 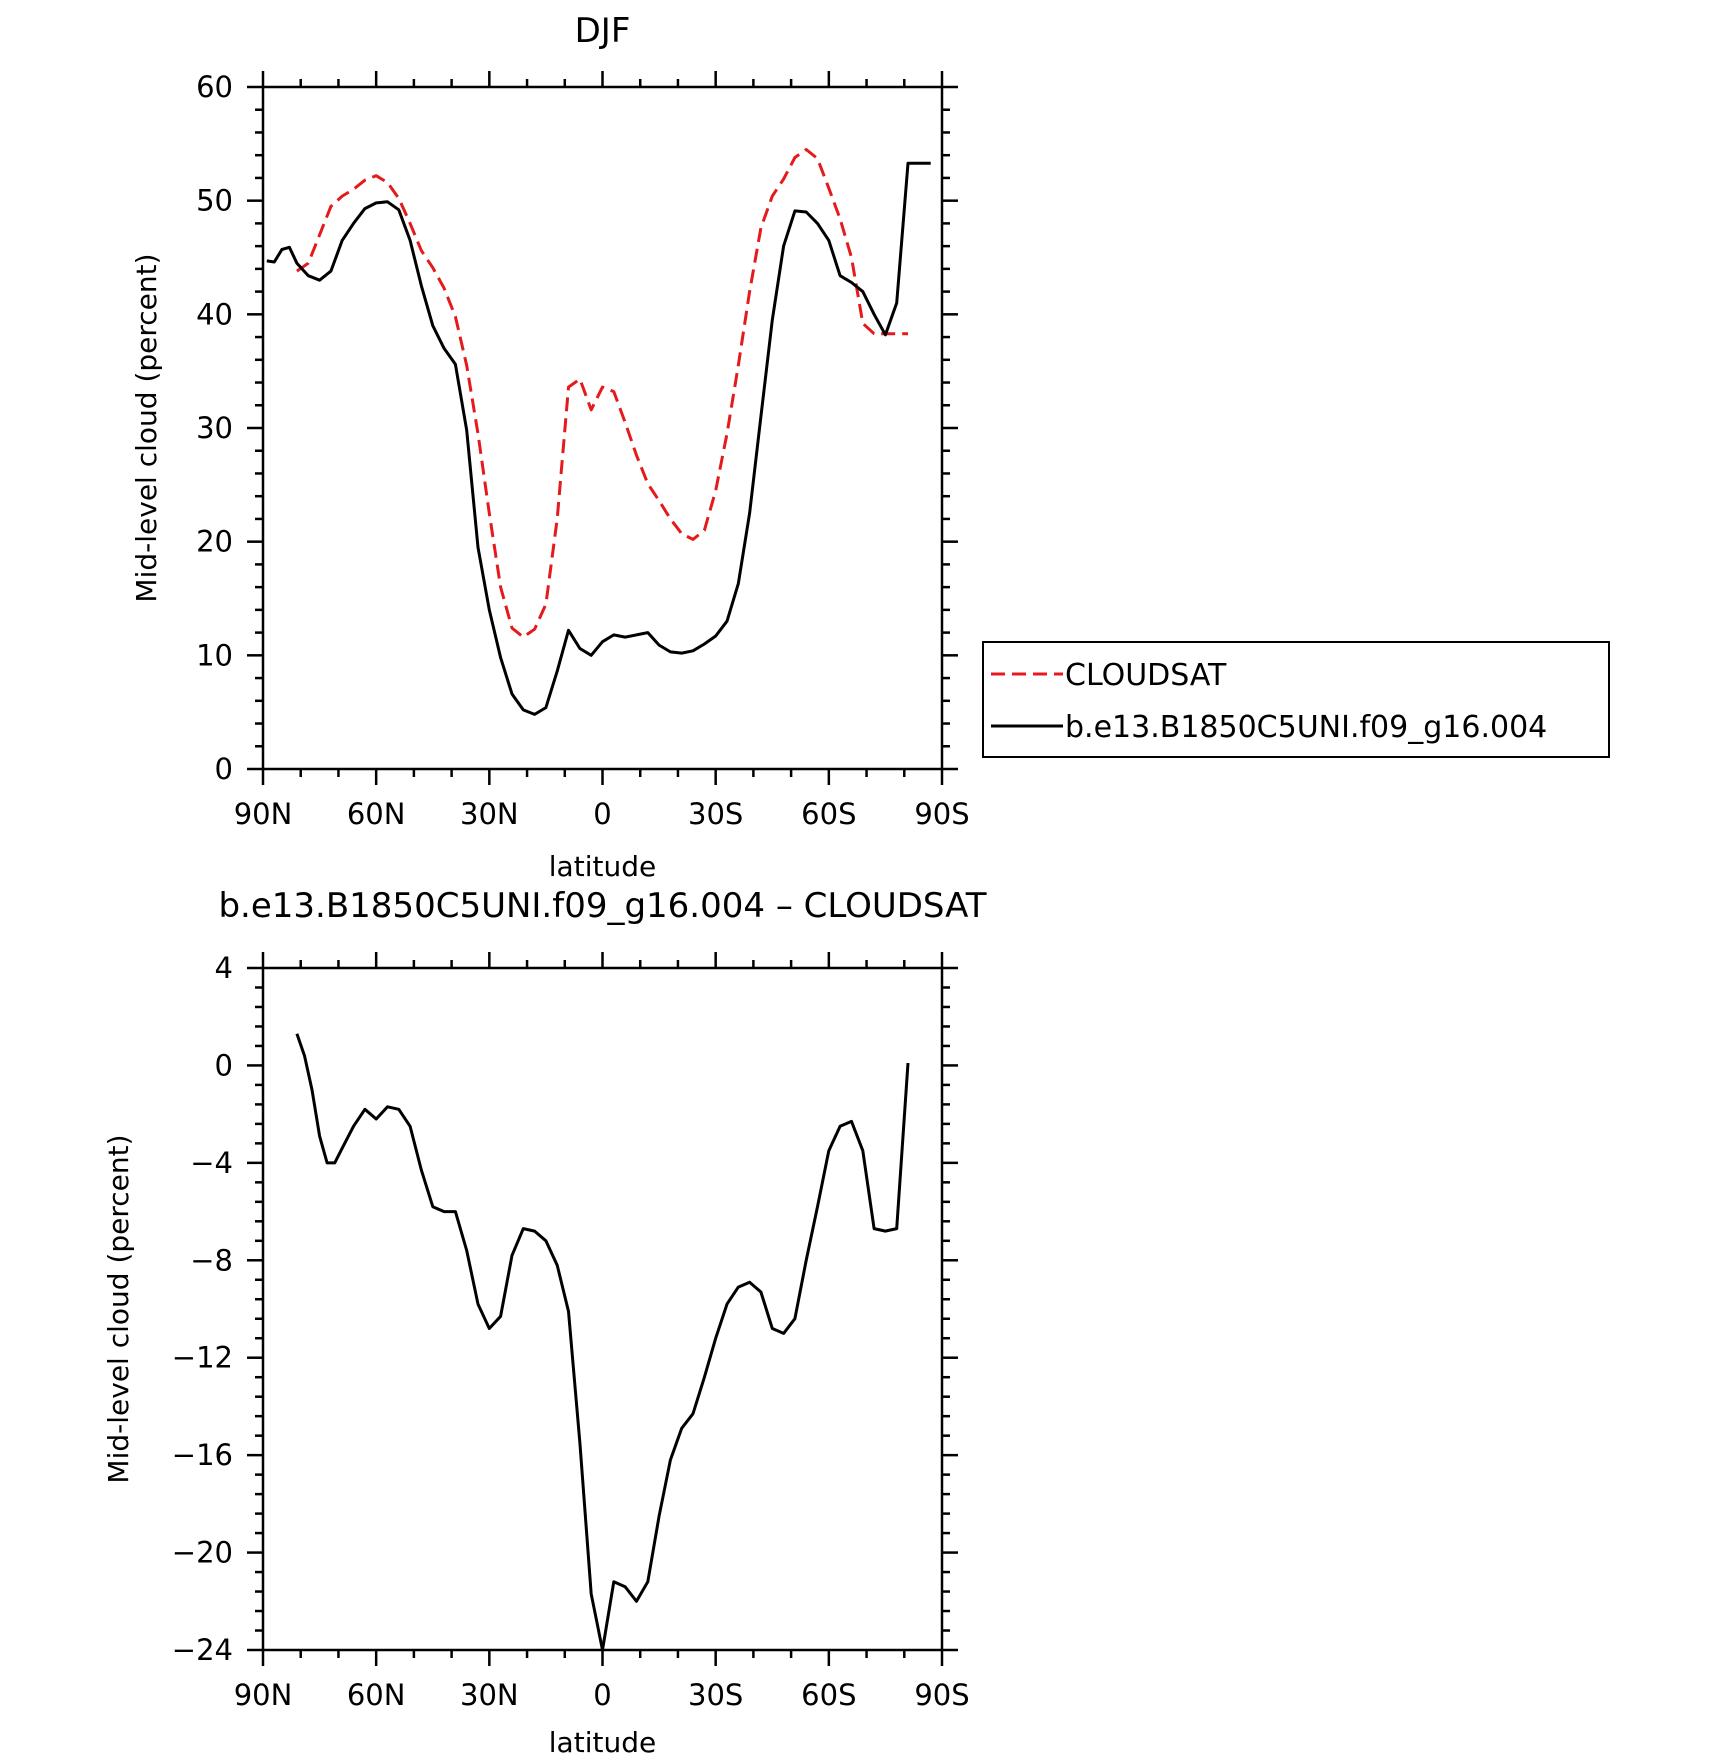 I want to click on y-tick-label: −20, so click(x=202, y=1553).